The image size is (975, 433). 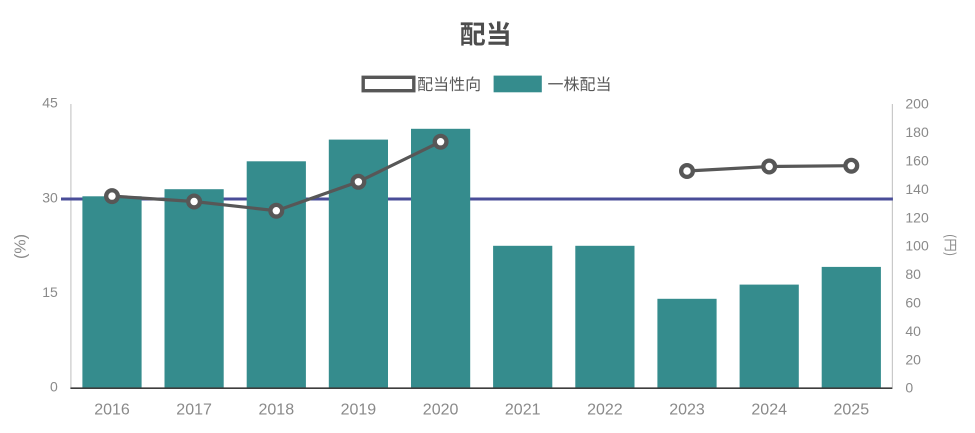 What do you see at coordinates (359, 410) in the screenshot?
I see `svg-text: 2019` at bounding box center [359, 410].